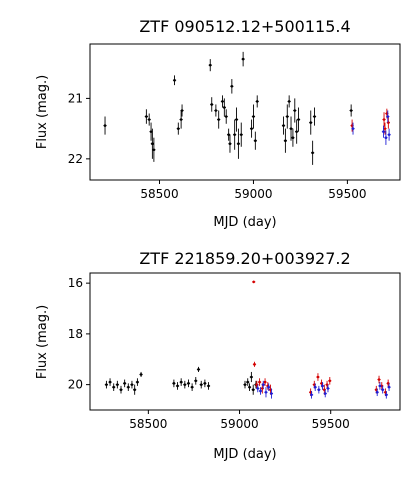 Image resolution: width=420 pixels, height=480 pixels. Describe the element at coordinates (159, 194) in the screenshot. I see `x-tick-label: 58500` at that location.